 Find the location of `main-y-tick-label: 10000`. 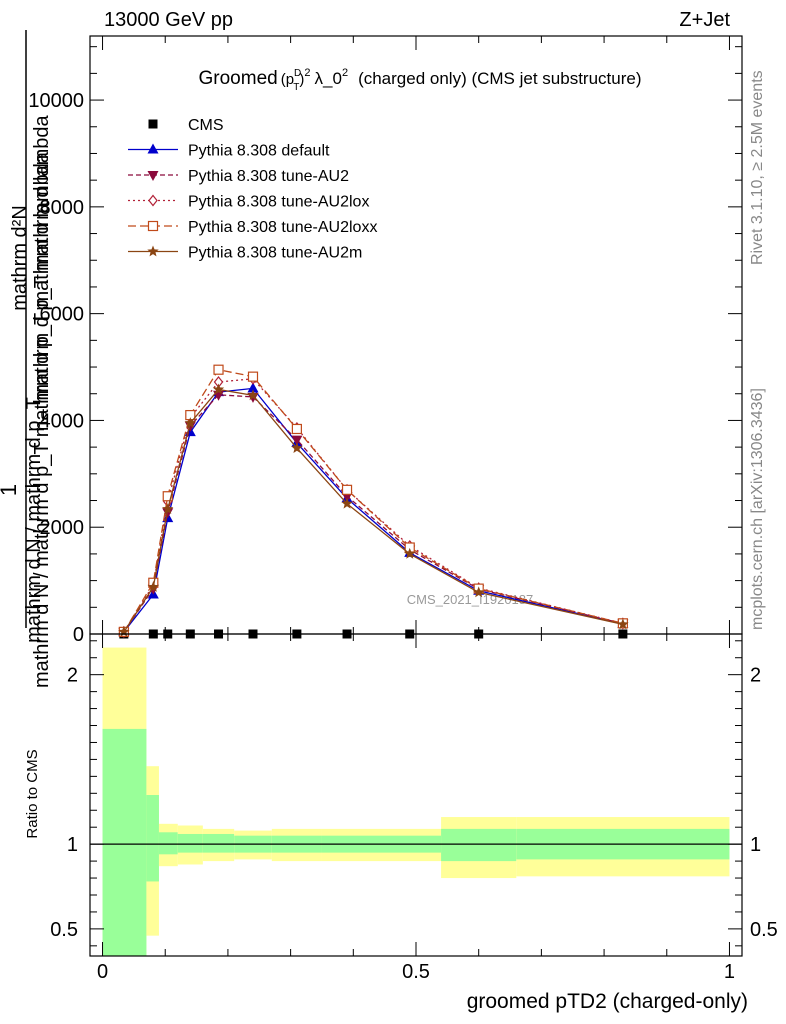

main-y-tick-label: 10000 is located at coordinates (56, 101).